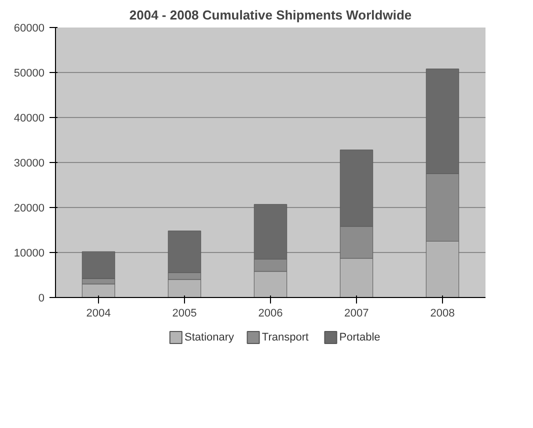 The height and width of the screenshot is (428, 533). I want to click on y-tick-label: 10000, so click(29, 254).